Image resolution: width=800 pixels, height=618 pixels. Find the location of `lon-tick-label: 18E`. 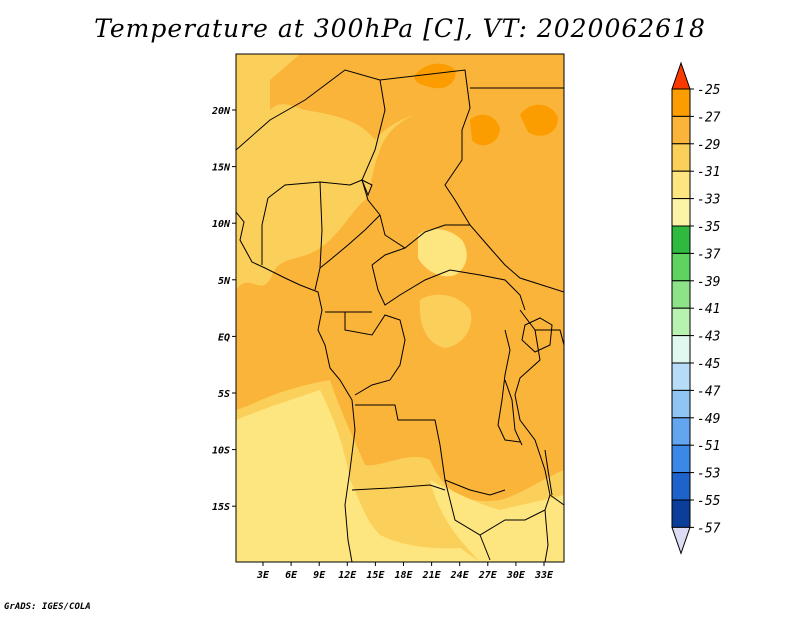

lon-tick-label: 18E is located at coordinates (403, 575).